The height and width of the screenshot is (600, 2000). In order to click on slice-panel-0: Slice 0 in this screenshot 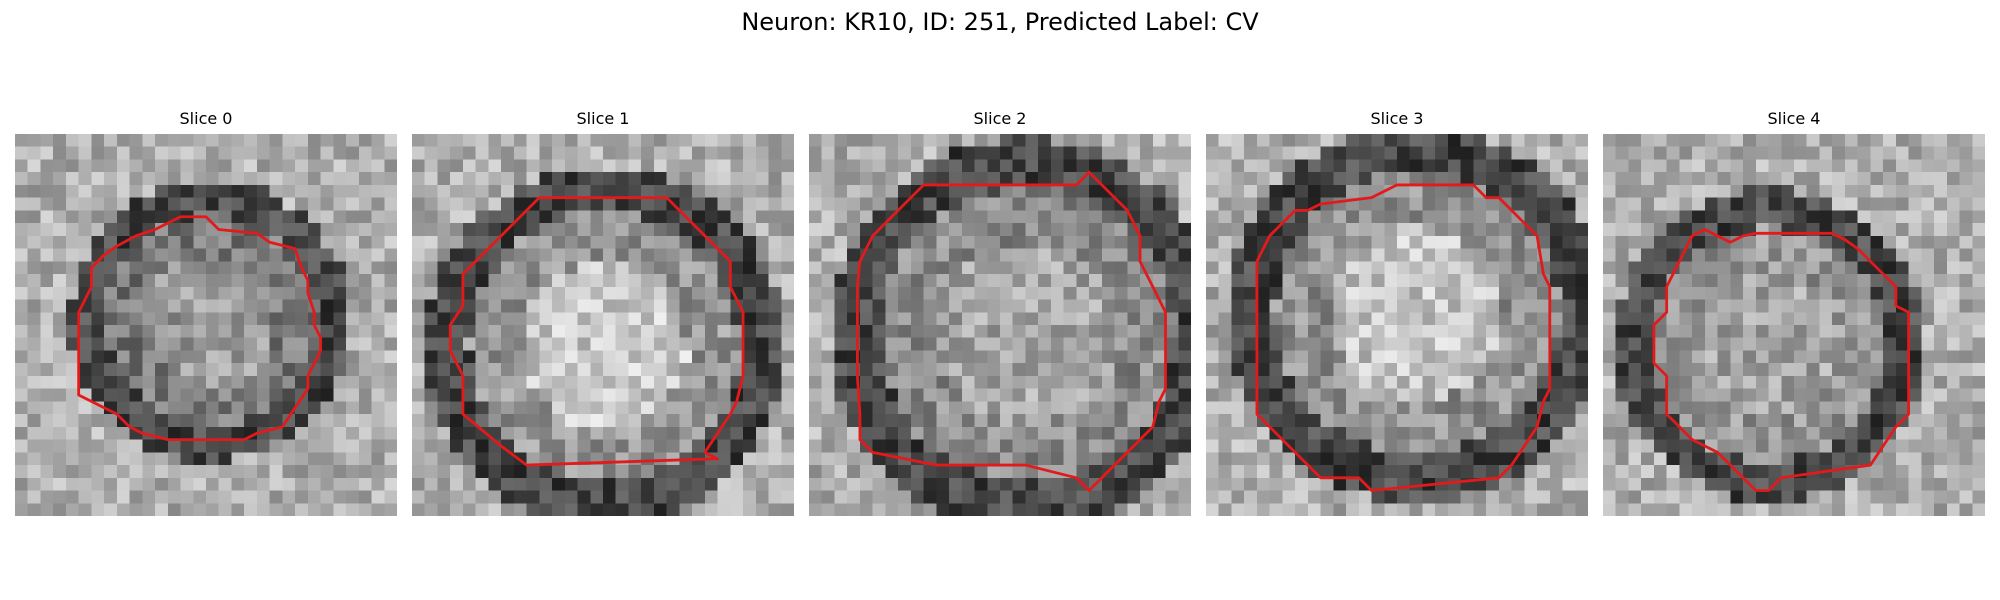, I will do `click(206, 314)`.